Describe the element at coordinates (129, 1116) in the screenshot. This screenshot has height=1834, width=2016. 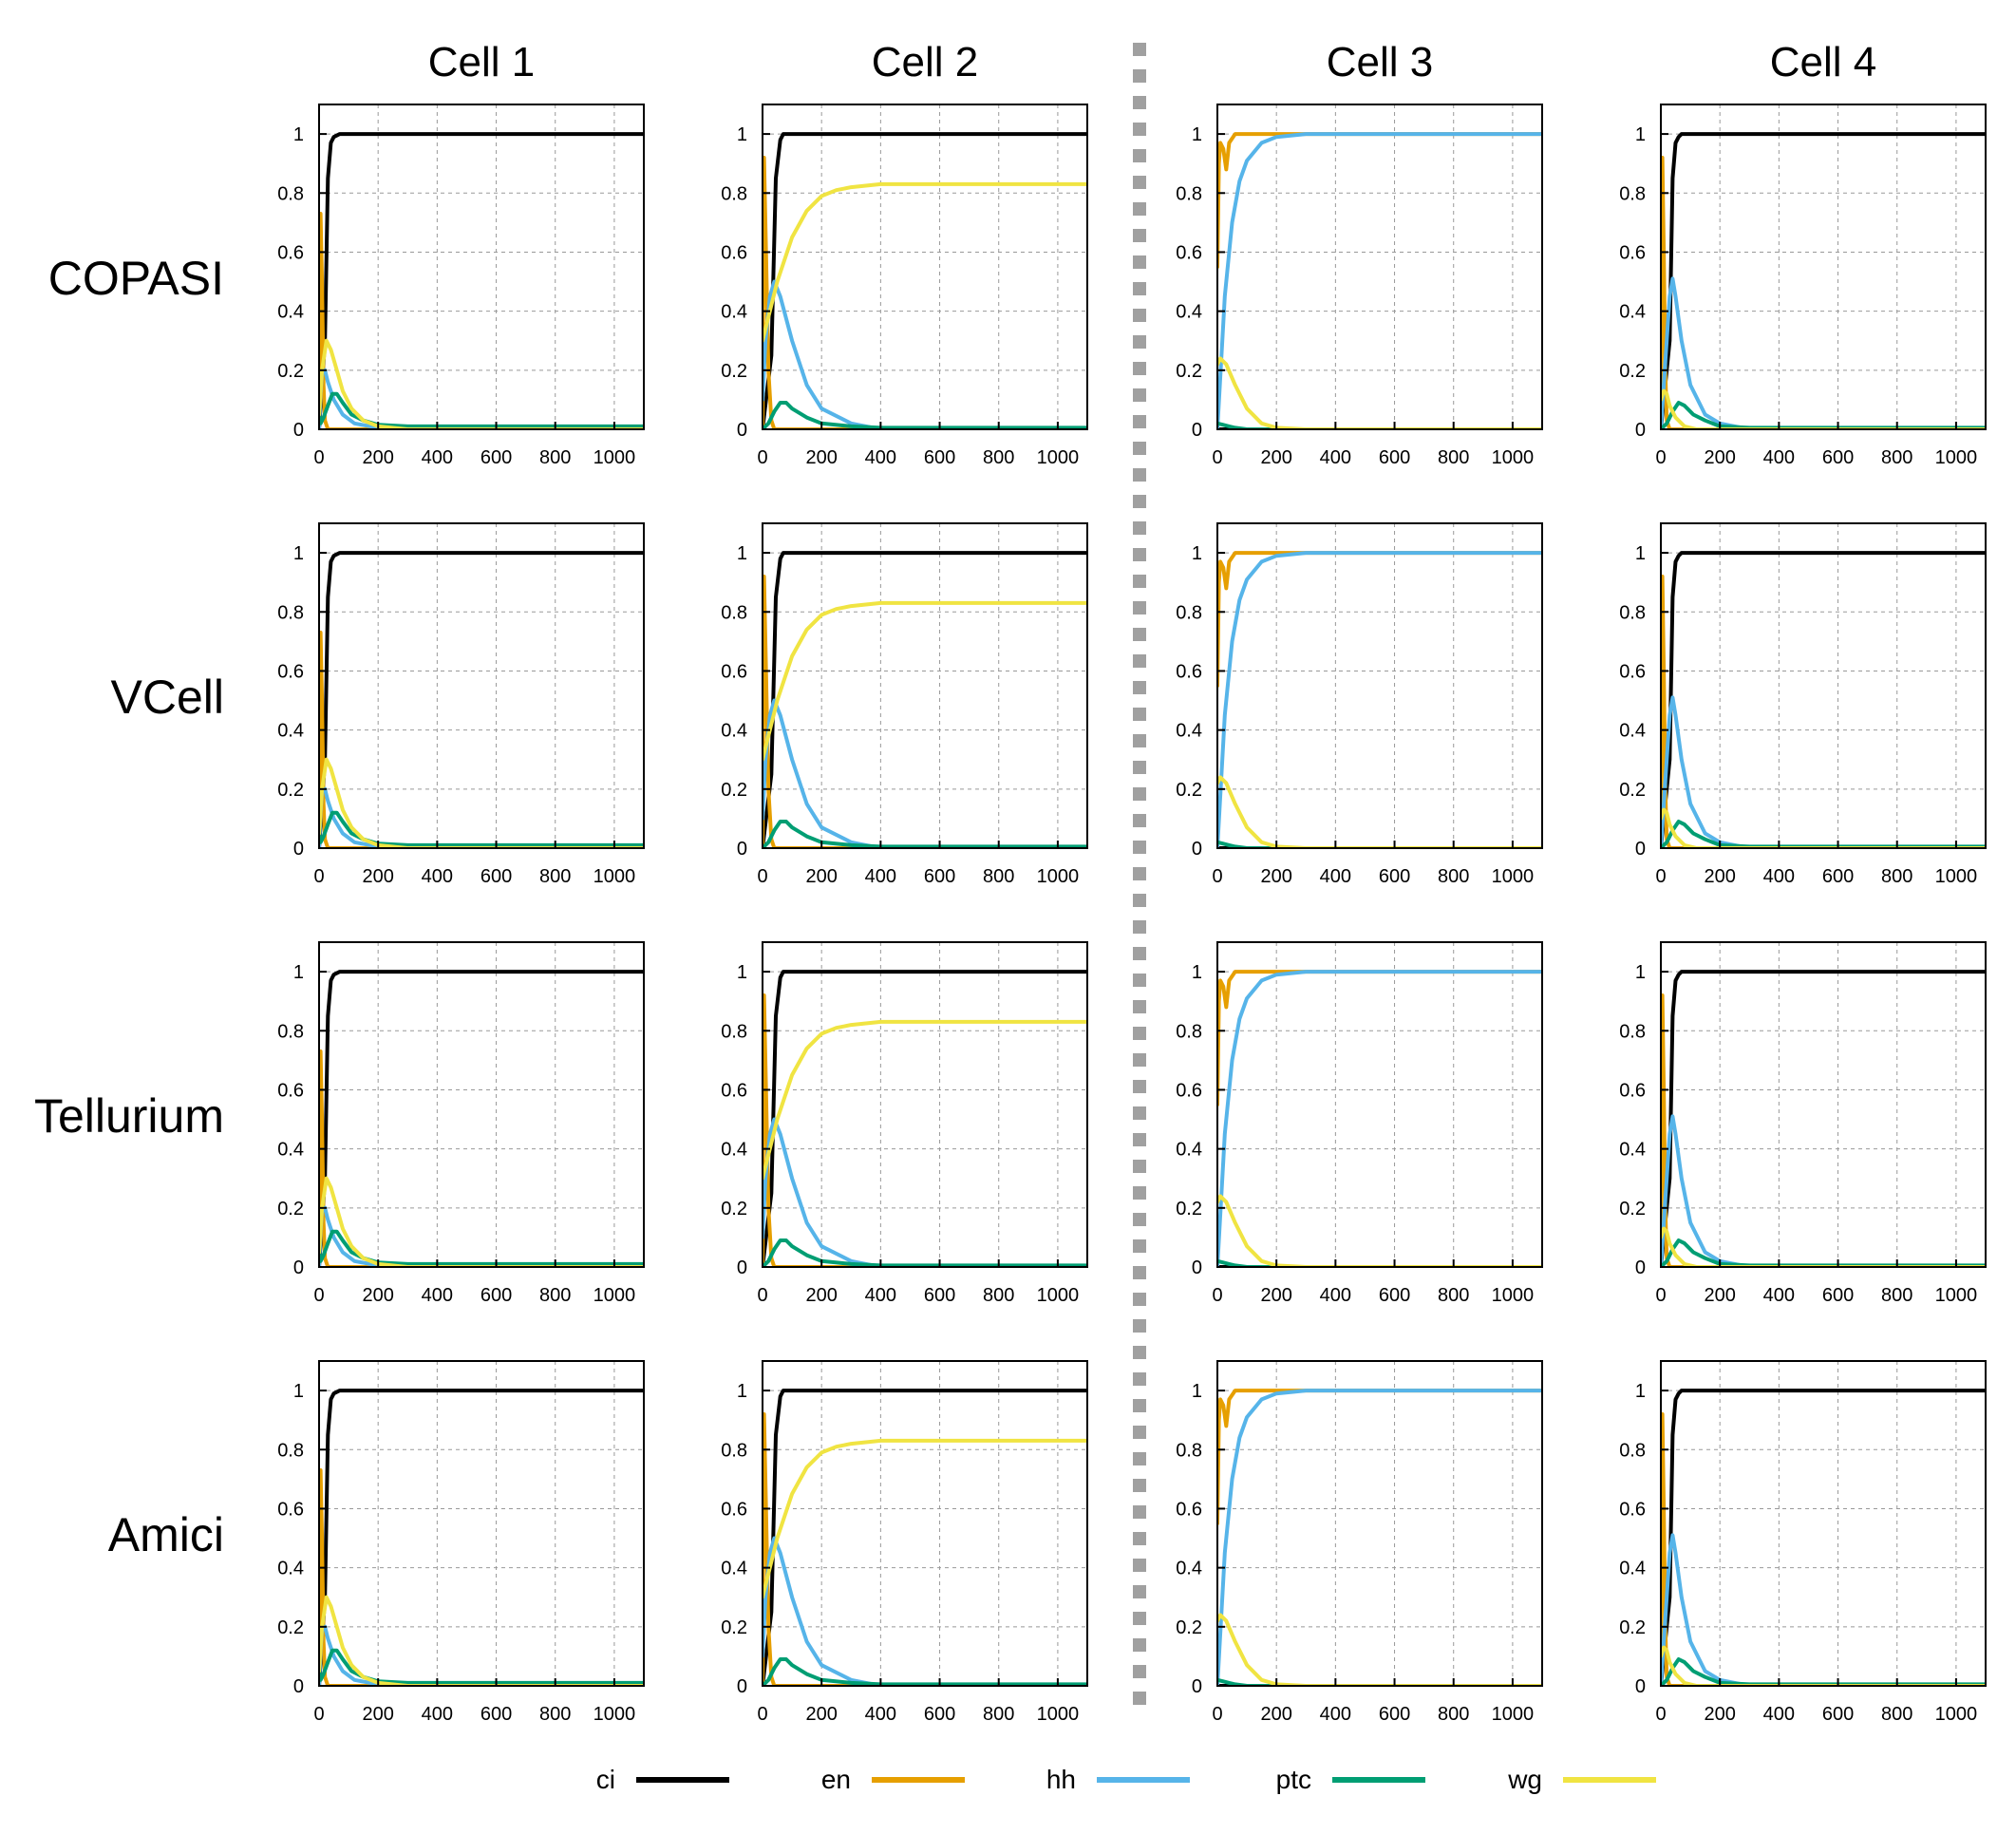
I see `row-title: Tellurium` at that location.